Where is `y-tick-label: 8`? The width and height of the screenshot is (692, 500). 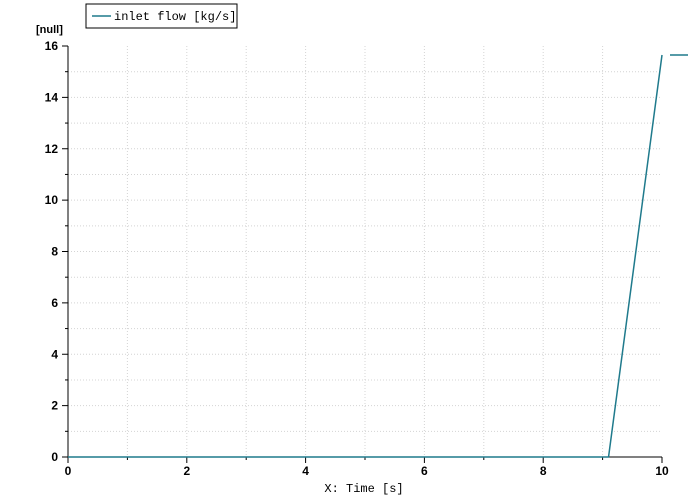 y-tick-label: 8 is located at coordinates (54, 252).